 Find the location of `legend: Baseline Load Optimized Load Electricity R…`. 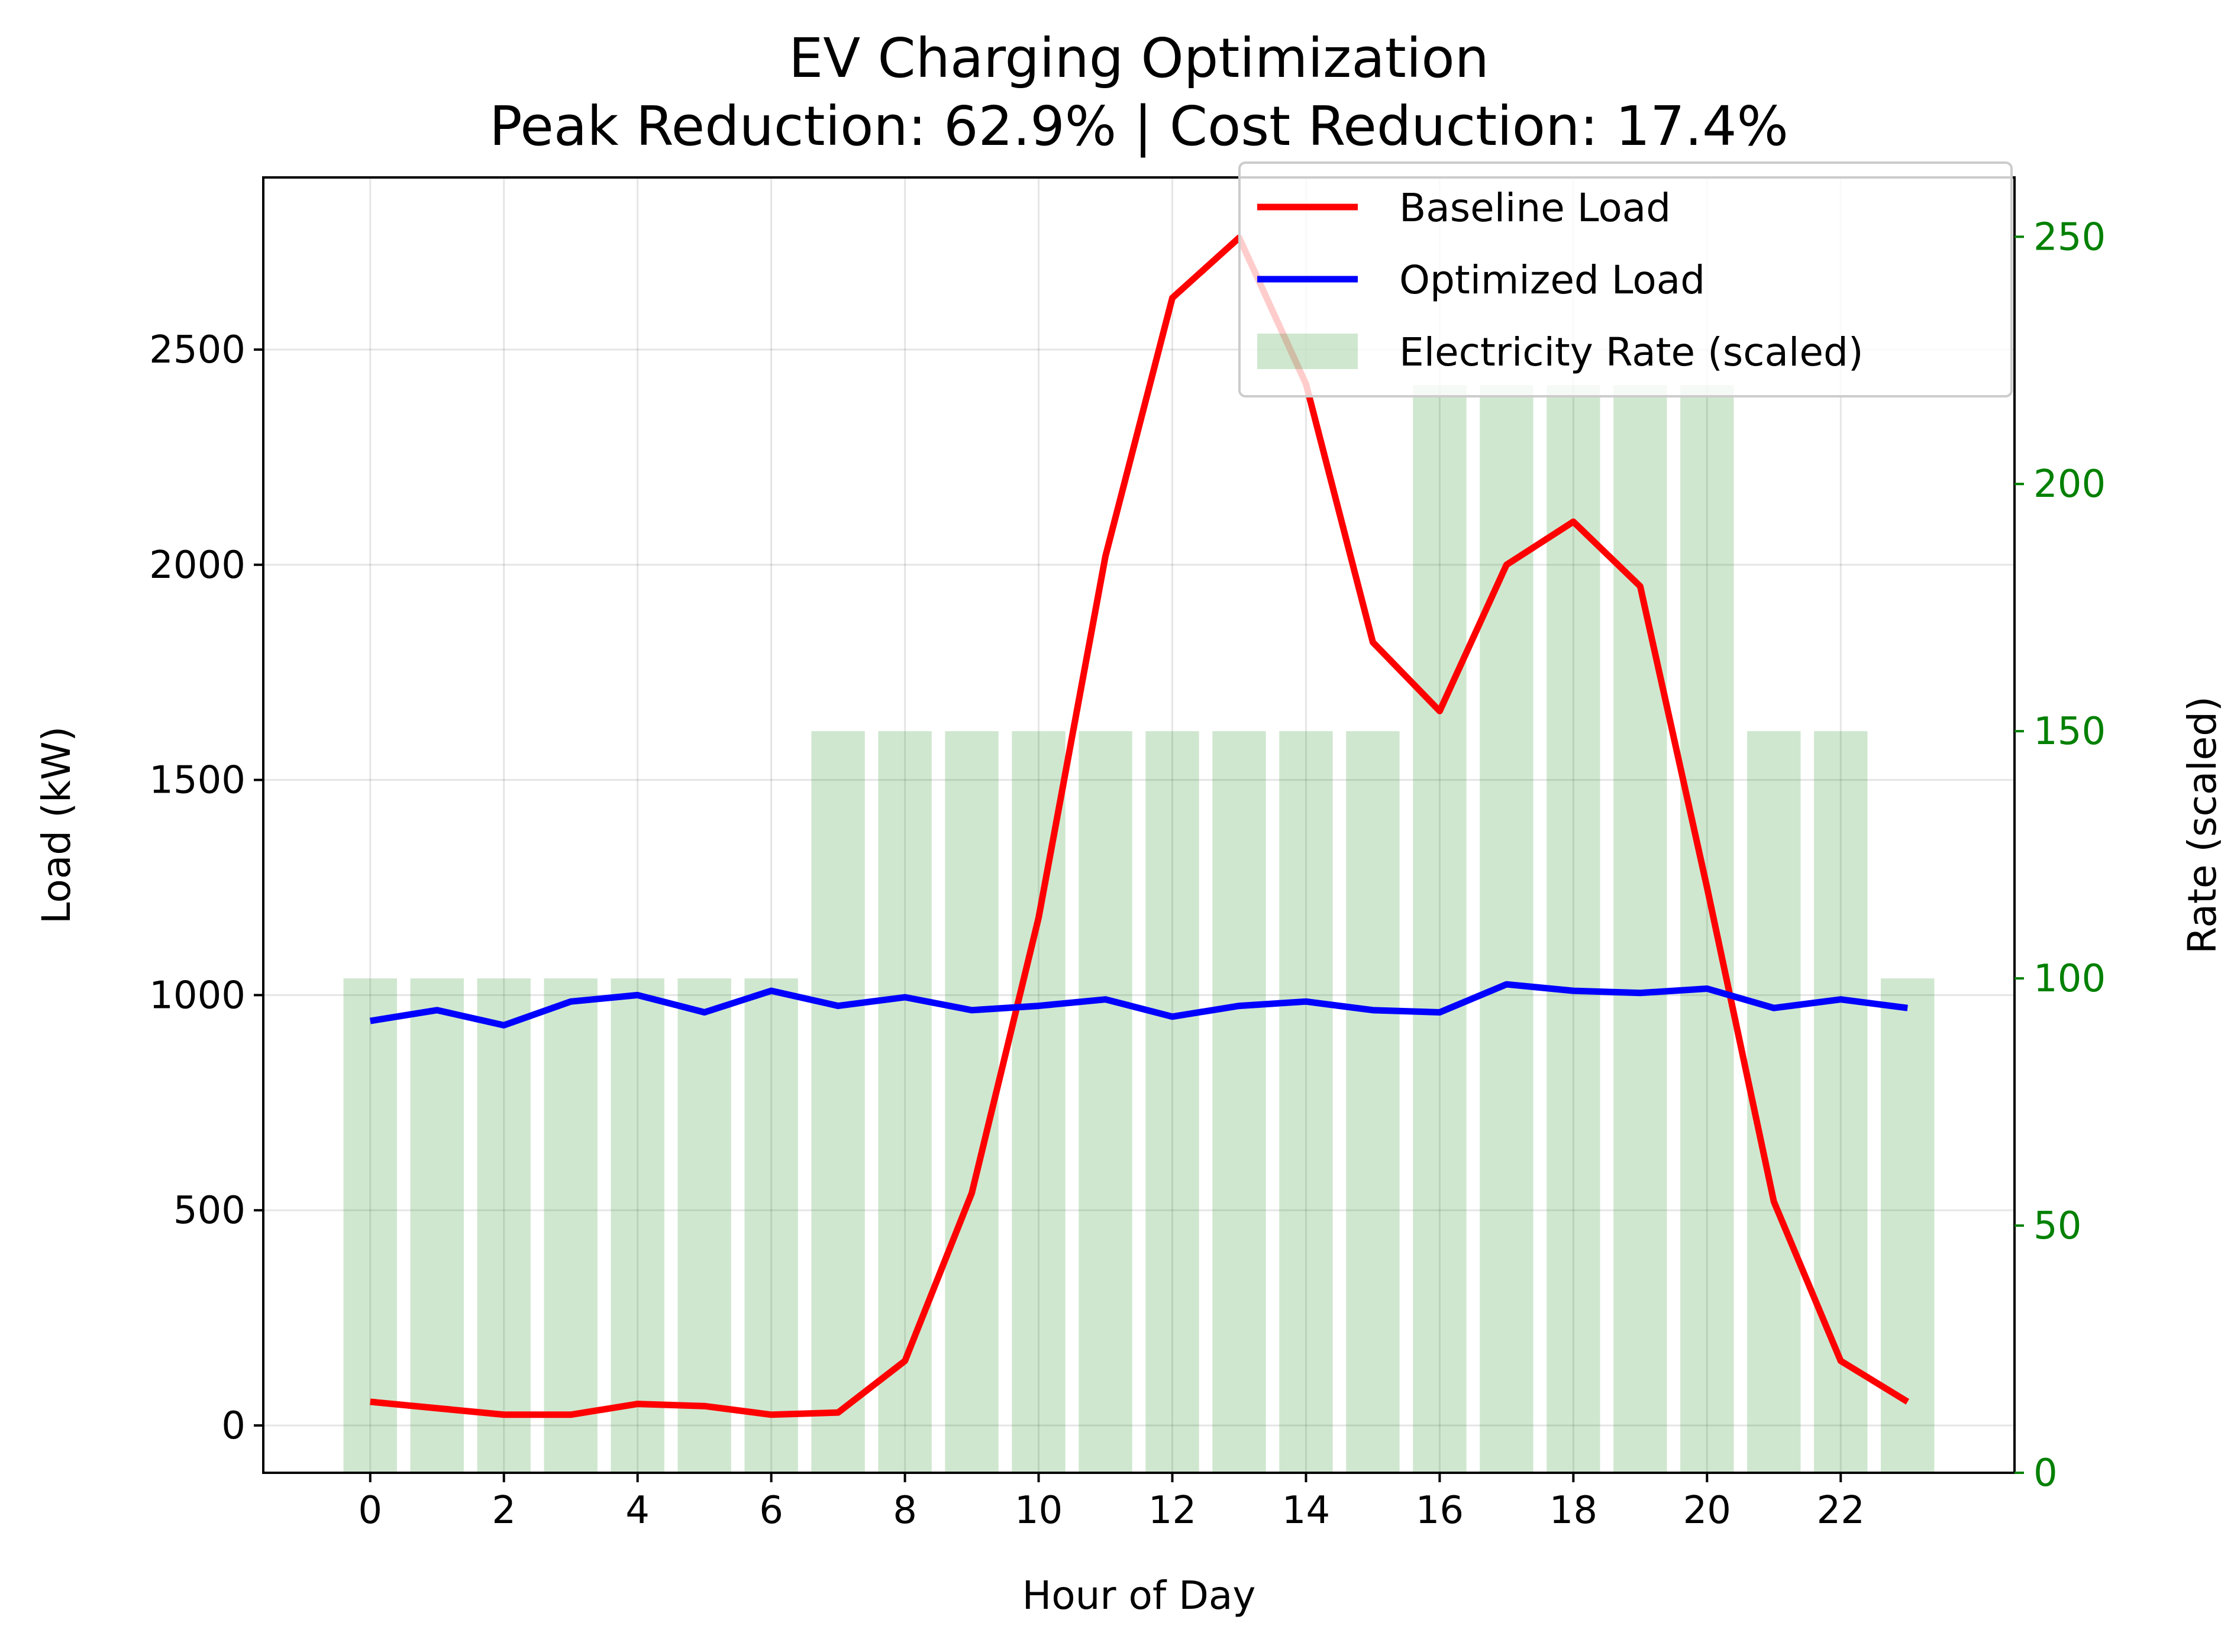

legend: Baseline Load Optimized Load Electricity R… is located at coordinates (1625, 279).